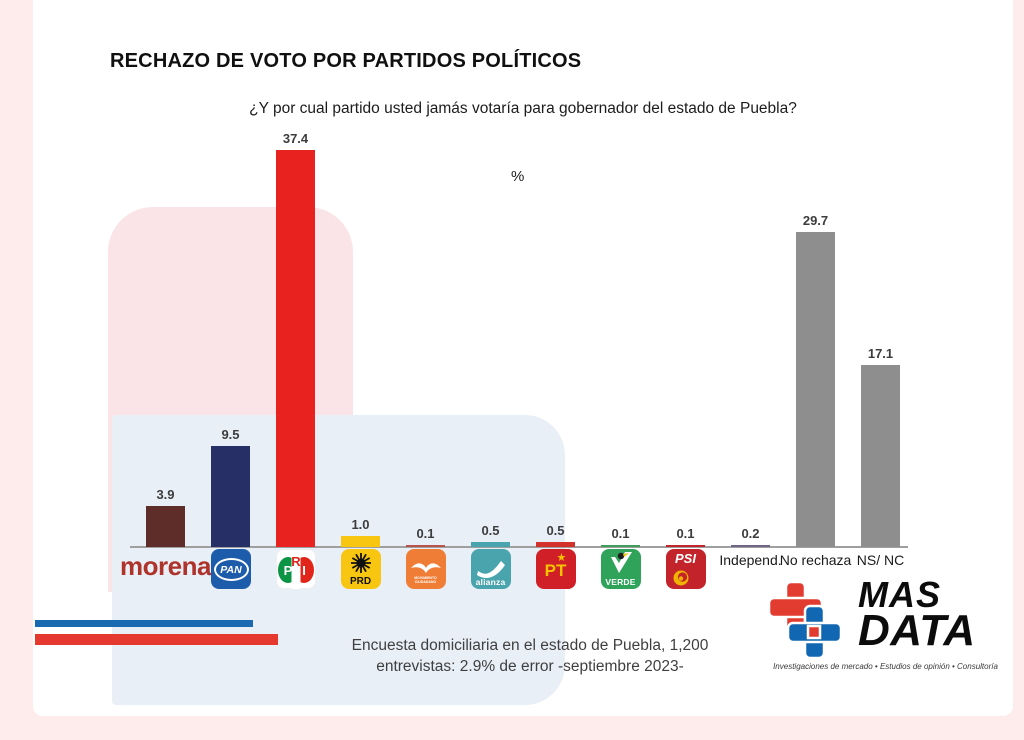 This screenshot has width=1024, height=740. Describe the element at coordinates (165, 494) in the screenshot. I see `value-label-morena: 3.9` at that location.